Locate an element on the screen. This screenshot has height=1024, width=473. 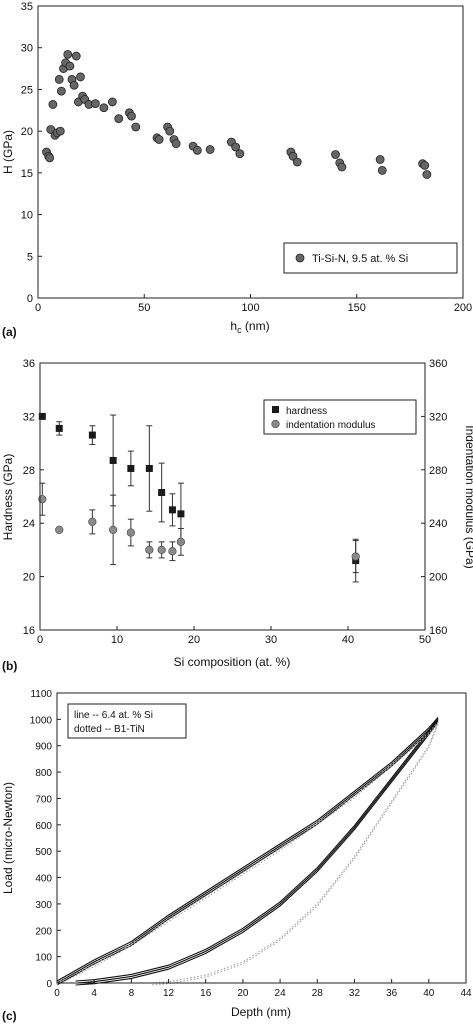
y-tick-label: 600 is located at coordinates (43, 826).